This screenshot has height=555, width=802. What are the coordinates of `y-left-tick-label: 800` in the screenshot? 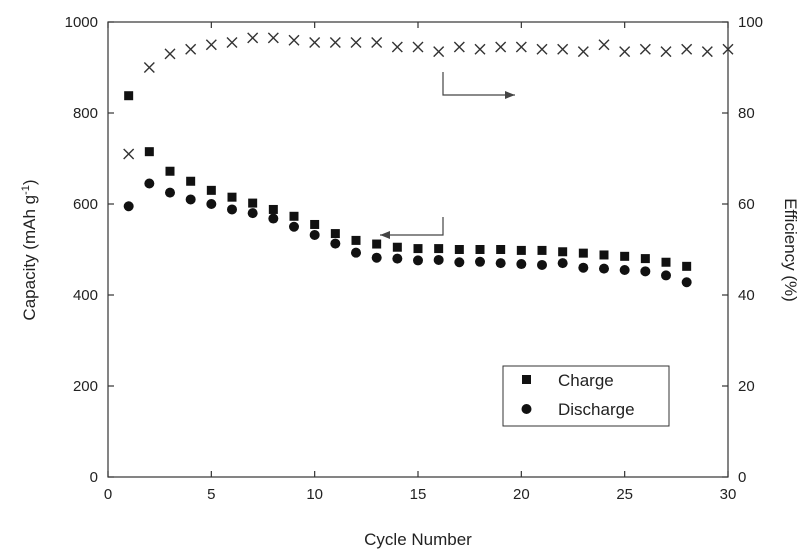 It's located at (85, 113).